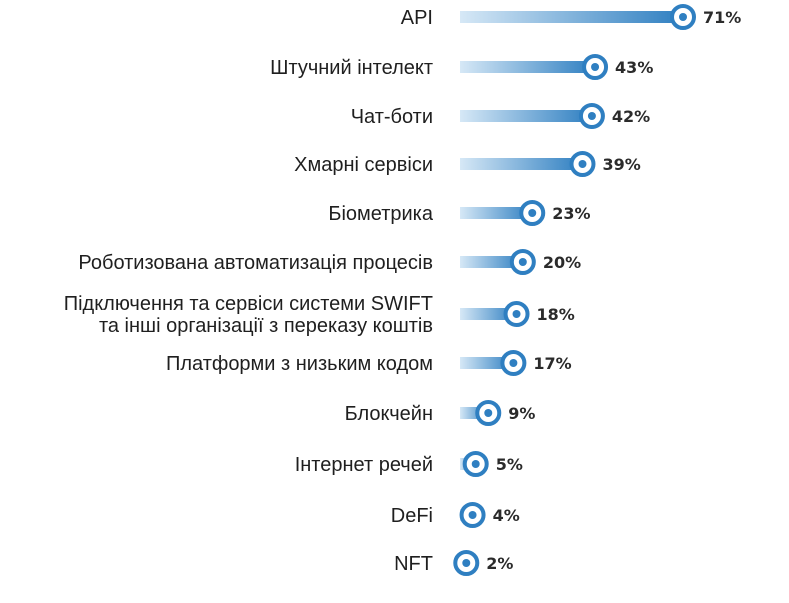 Image resolution: width=789 pixels, height=603 pixels. I want to click on value-label: 18%, so click(556, 314).